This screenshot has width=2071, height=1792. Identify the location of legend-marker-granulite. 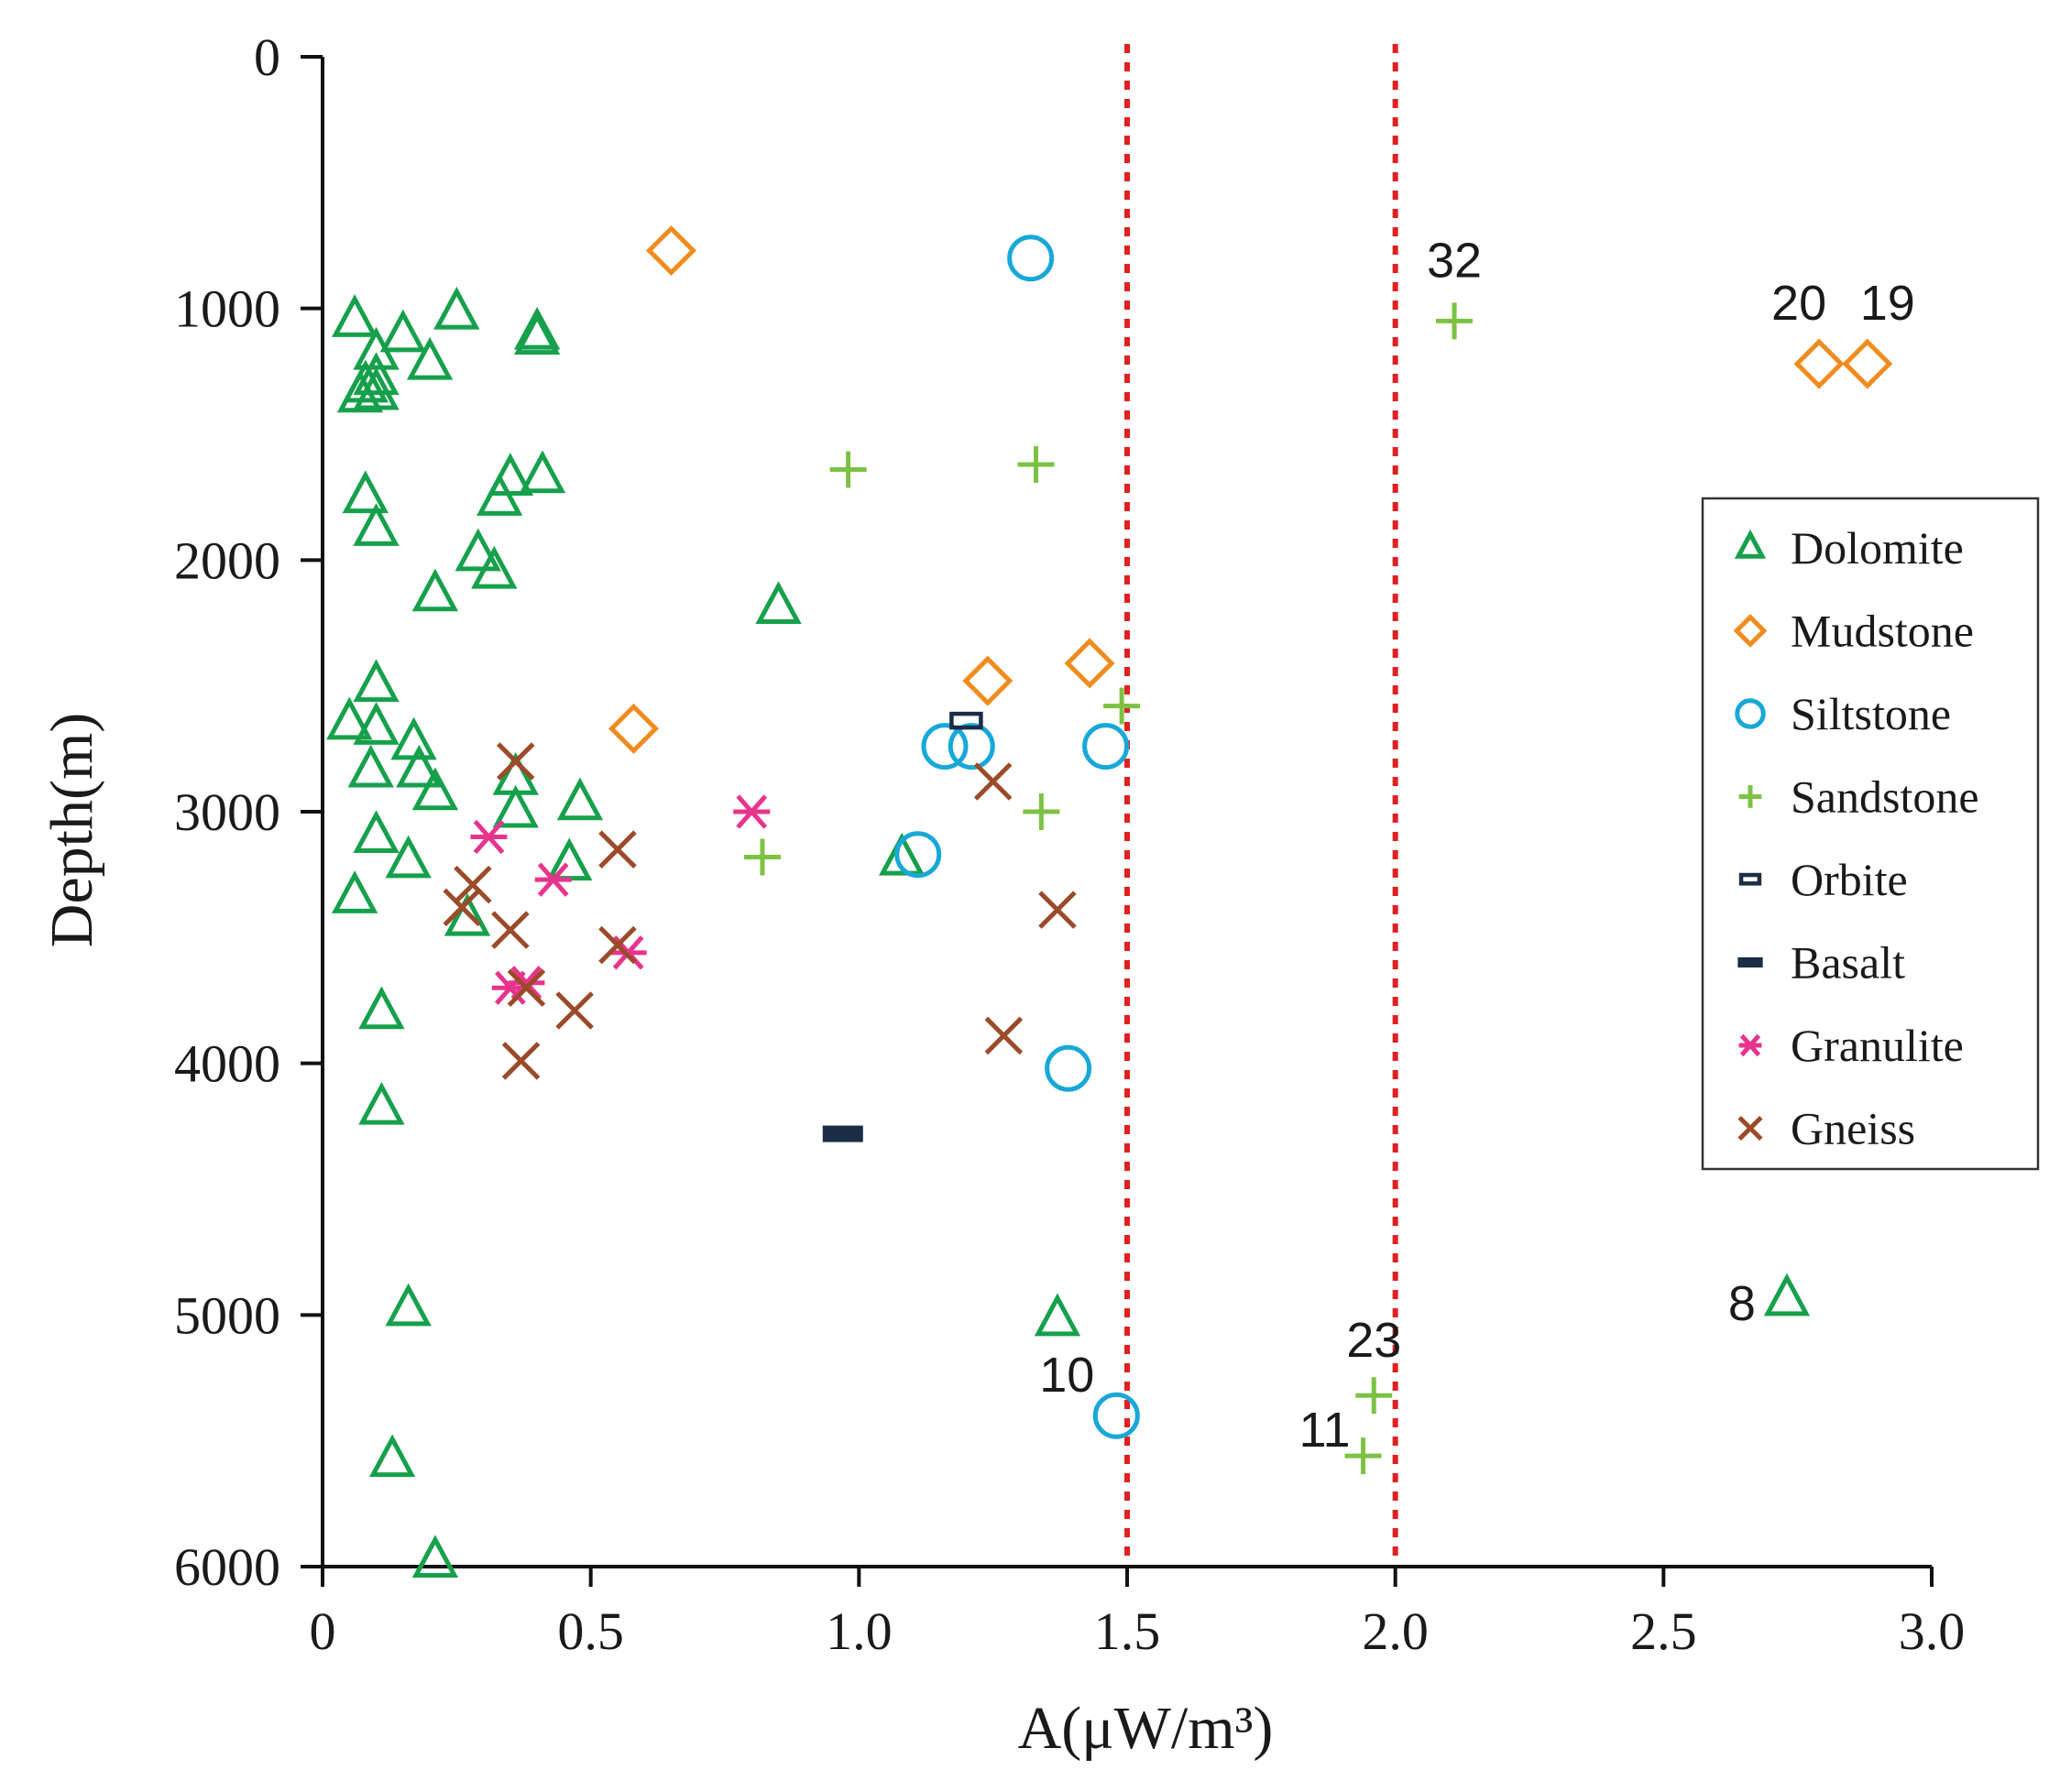
(1750, 1045).